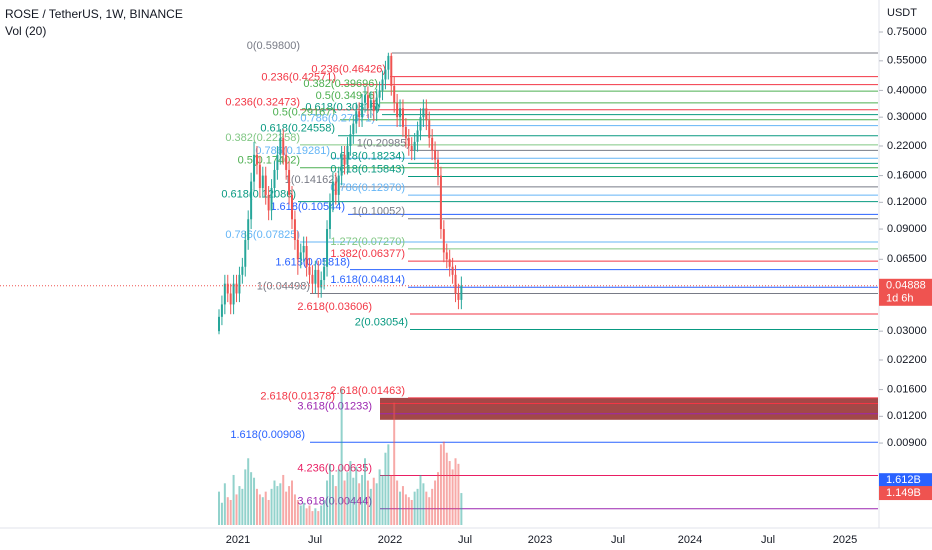  What do you see at coordinates (907, 443) in the screenshot?
I see `price-tick-label: 0.00900` at bounding box center [907, 443].